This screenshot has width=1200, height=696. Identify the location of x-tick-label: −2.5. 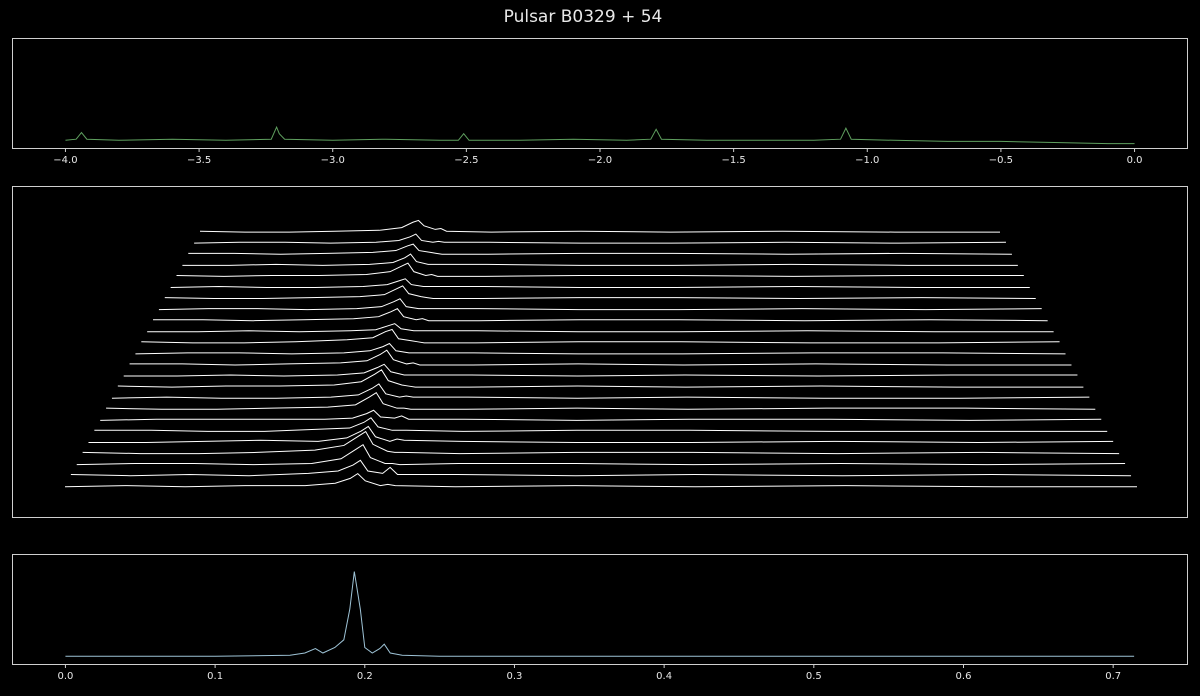
(466, 160).